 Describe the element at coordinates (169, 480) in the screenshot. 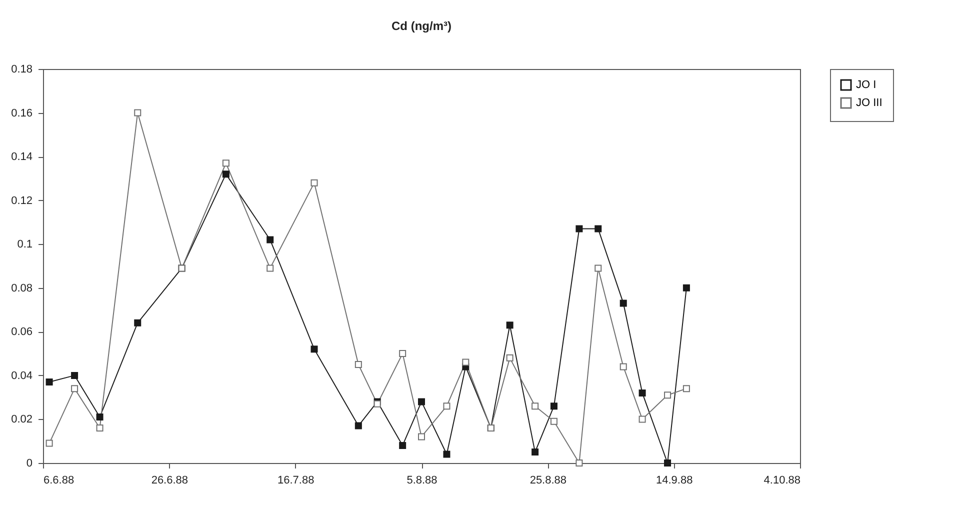

I see `x-tick-label: 26.6.88` at that location.